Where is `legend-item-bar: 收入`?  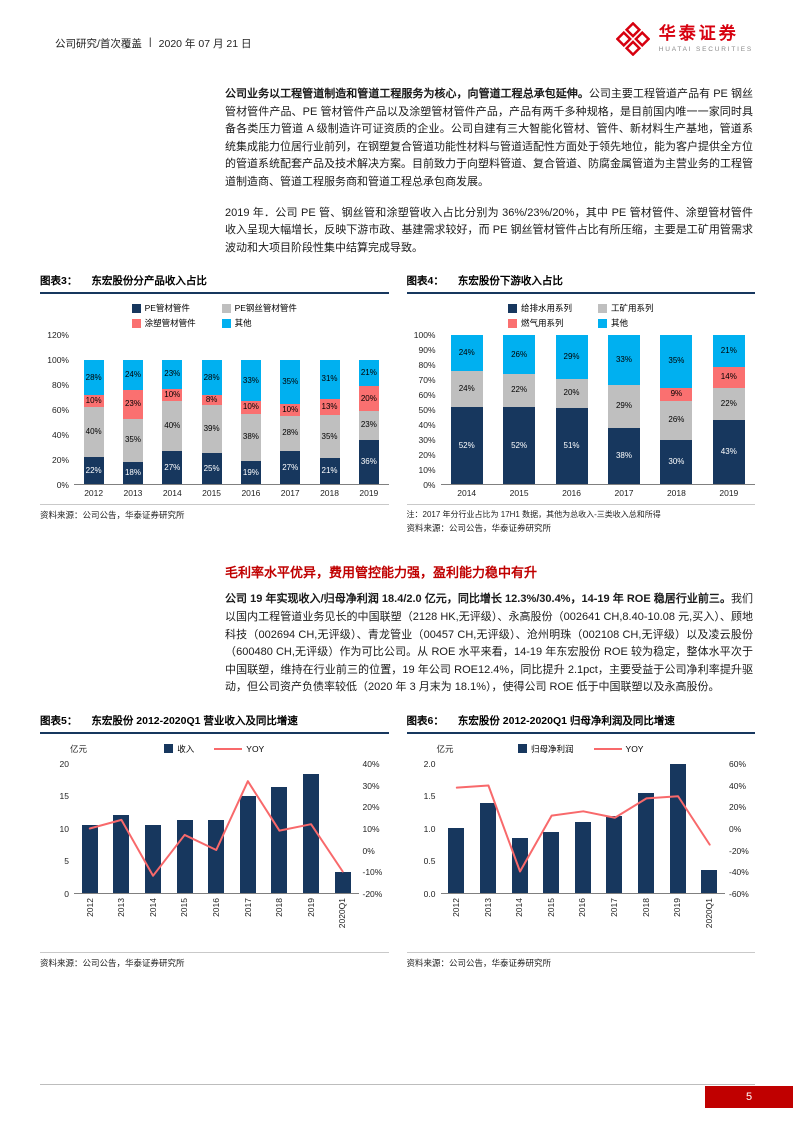
legend-item-bar: 收入 is located at coordinates (179, 749).